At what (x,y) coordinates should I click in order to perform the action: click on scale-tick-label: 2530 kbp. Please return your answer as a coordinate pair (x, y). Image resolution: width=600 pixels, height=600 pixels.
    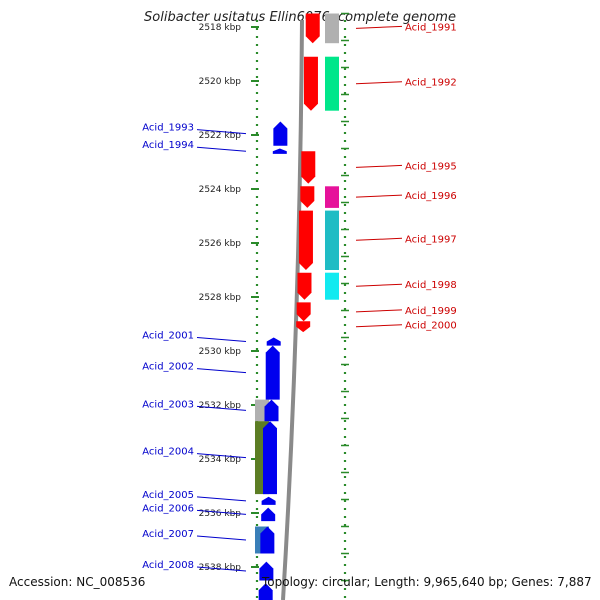
    Looking at the image, I should click on (220, 352).